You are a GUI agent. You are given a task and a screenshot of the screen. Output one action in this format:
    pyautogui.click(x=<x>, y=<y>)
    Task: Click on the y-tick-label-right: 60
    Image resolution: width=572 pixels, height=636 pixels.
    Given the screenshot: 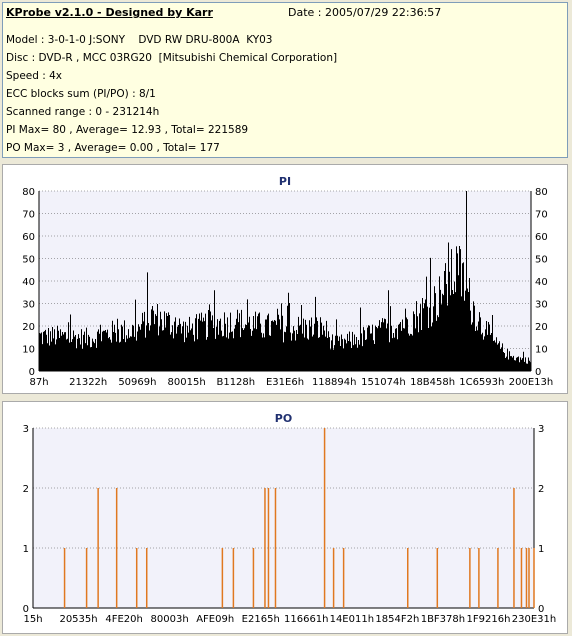 What is the action you would take?
    pyautogui.click(x=541, y=237)
    